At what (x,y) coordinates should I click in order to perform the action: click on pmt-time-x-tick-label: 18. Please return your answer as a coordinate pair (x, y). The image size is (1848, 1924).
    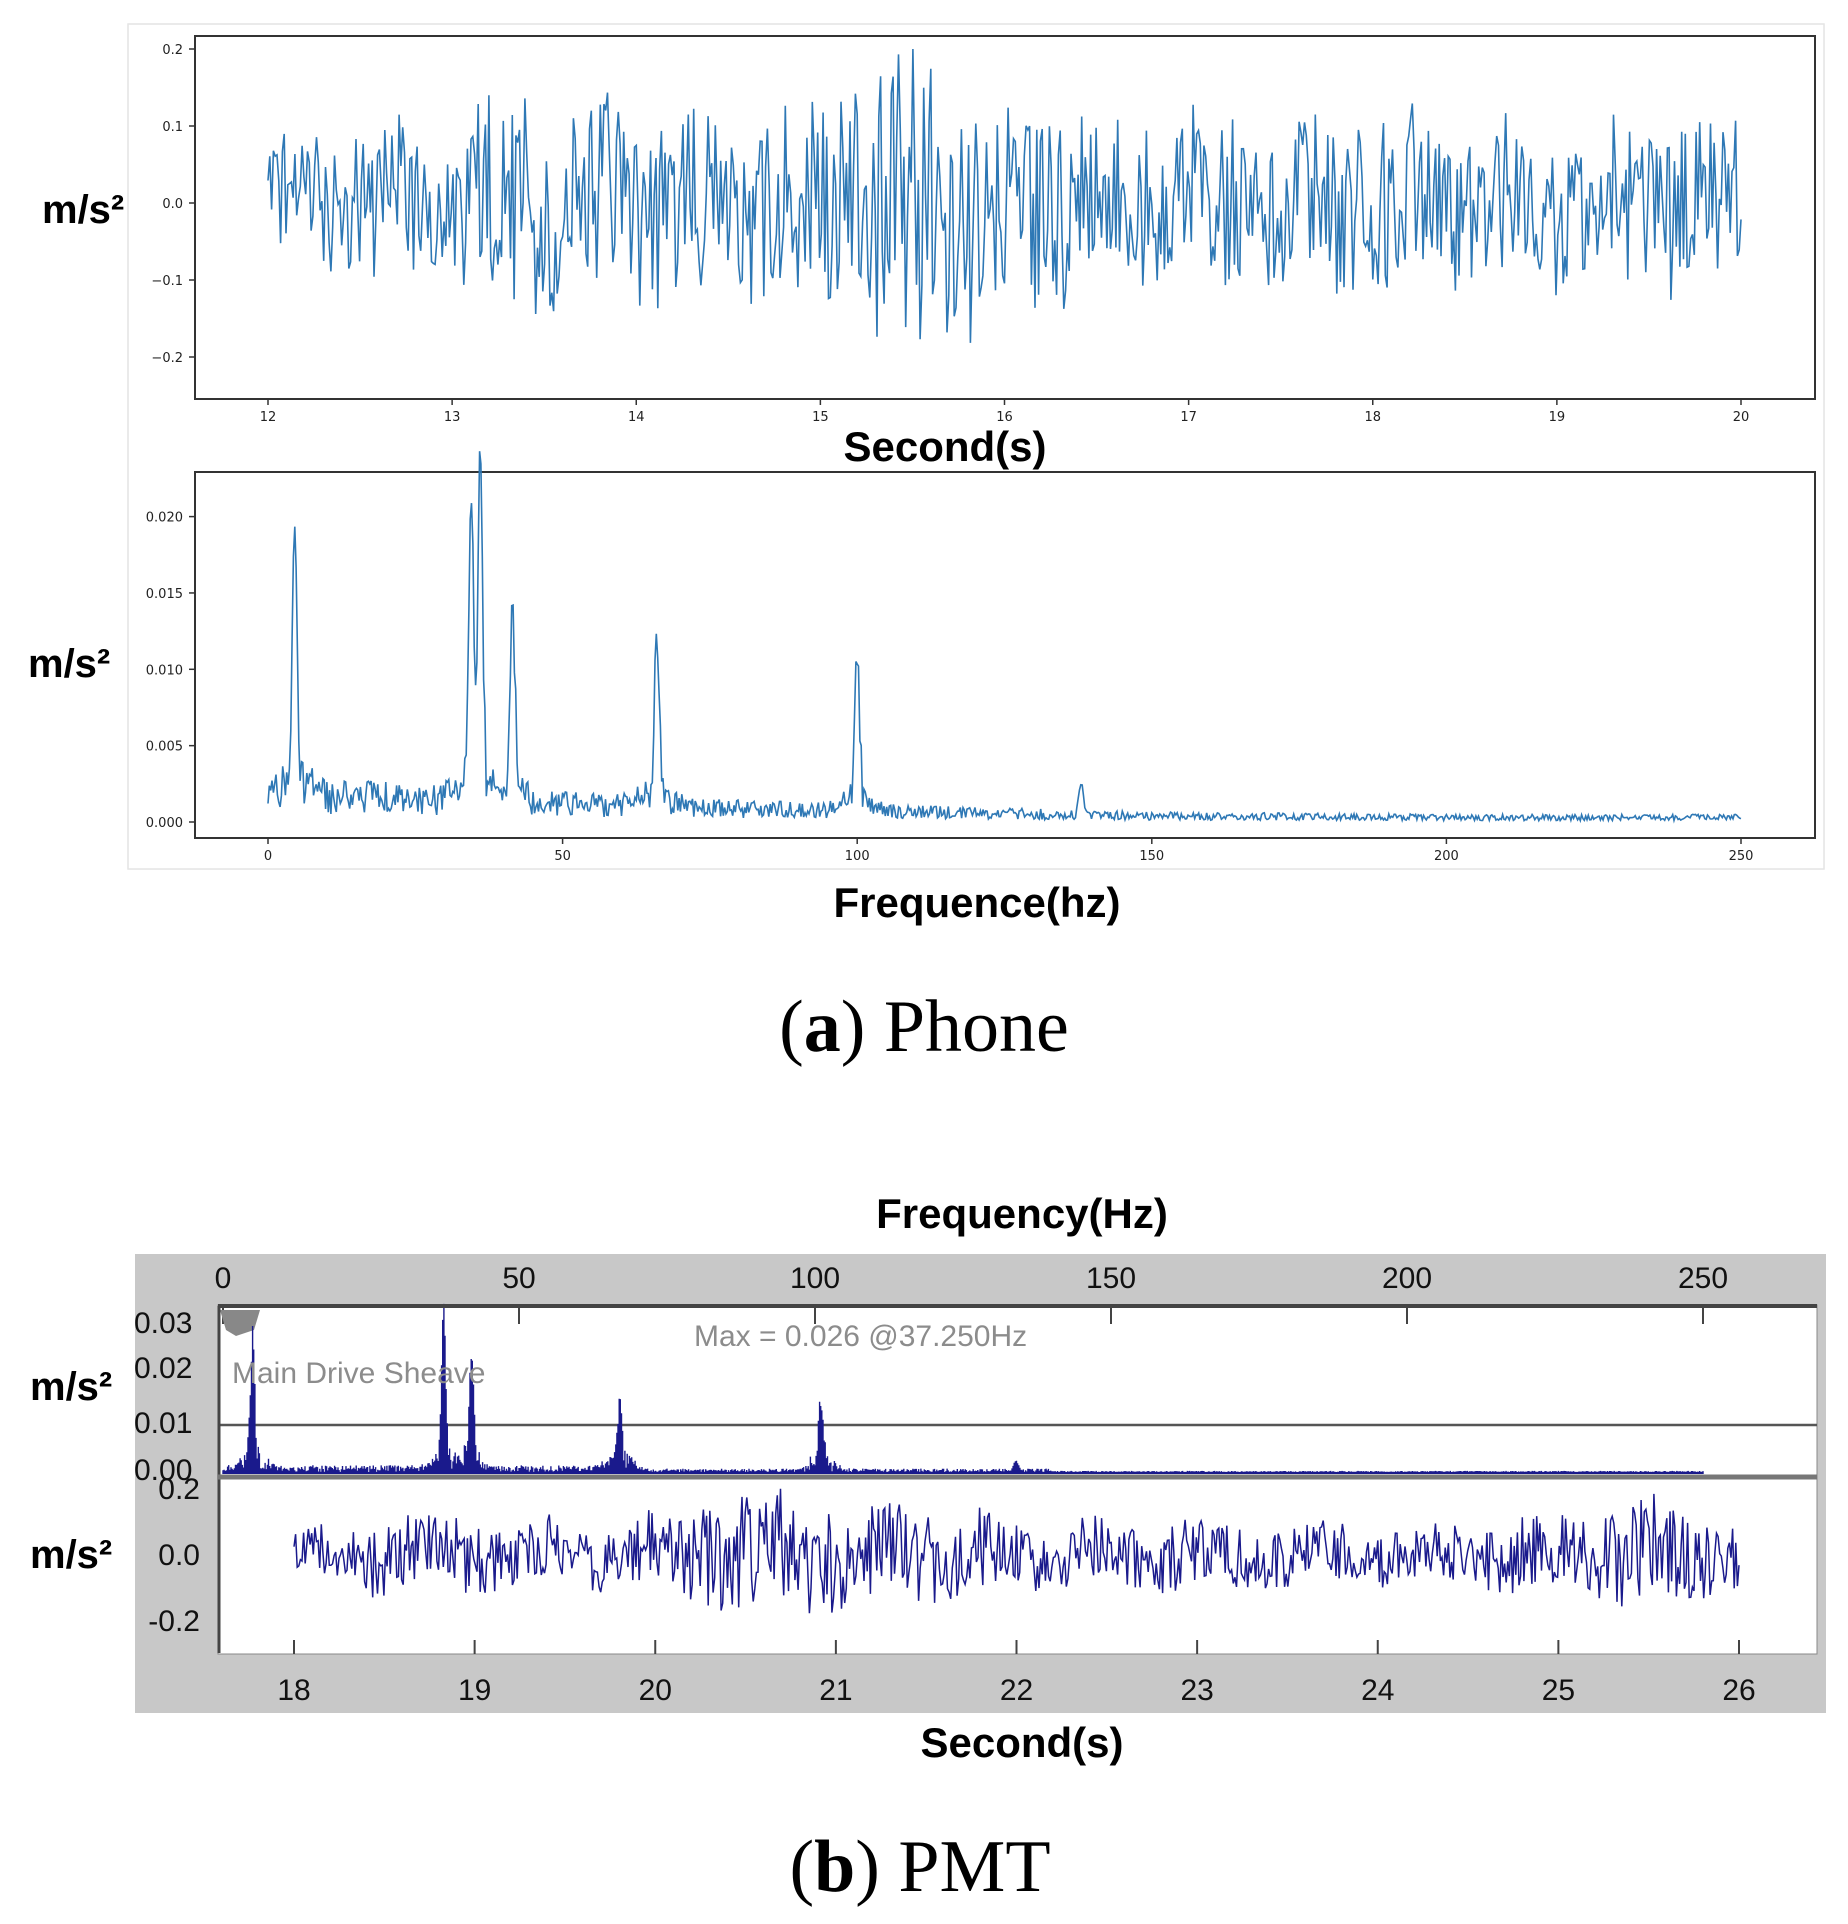
    Looking at the image, I should click on (293, 1690).